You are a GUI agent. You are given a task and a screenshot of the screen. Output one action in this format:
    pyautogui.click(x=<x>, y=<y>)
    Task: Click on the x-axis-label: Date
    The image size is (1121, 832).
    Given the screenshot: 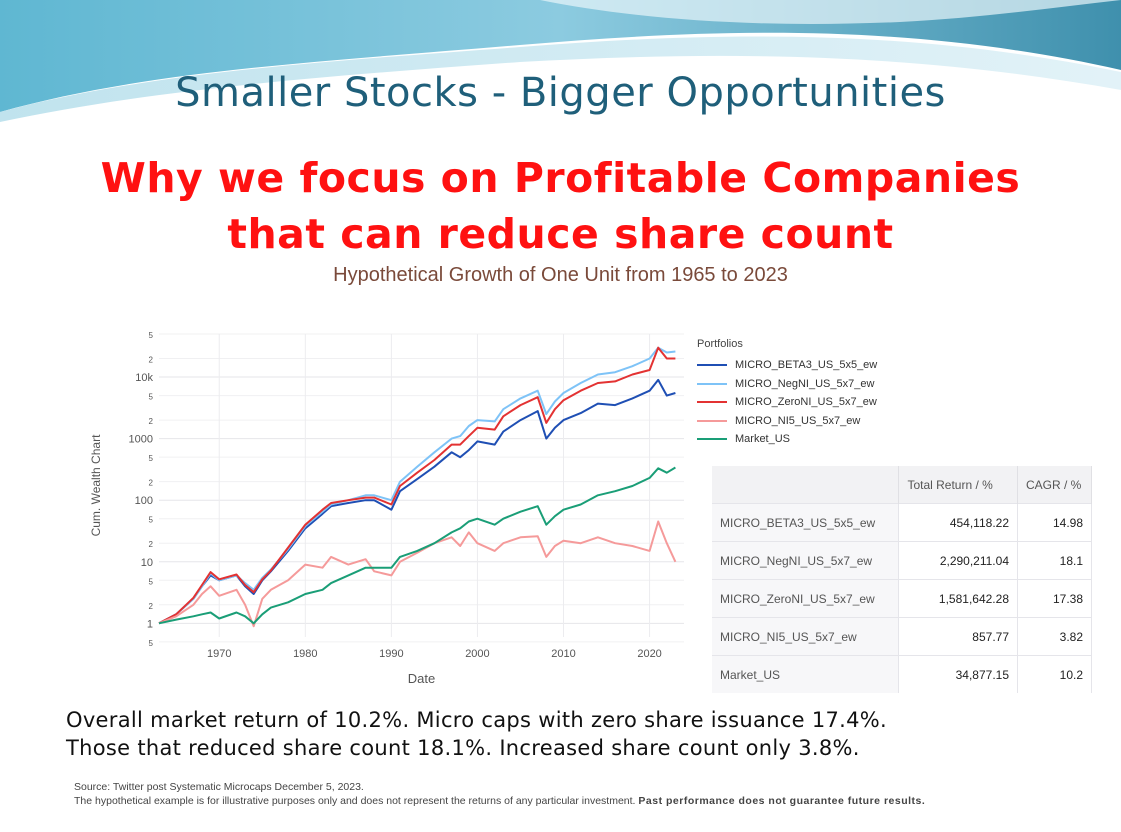 What is the action you would take?
    pyautogui.click(x=421, y=678)
    